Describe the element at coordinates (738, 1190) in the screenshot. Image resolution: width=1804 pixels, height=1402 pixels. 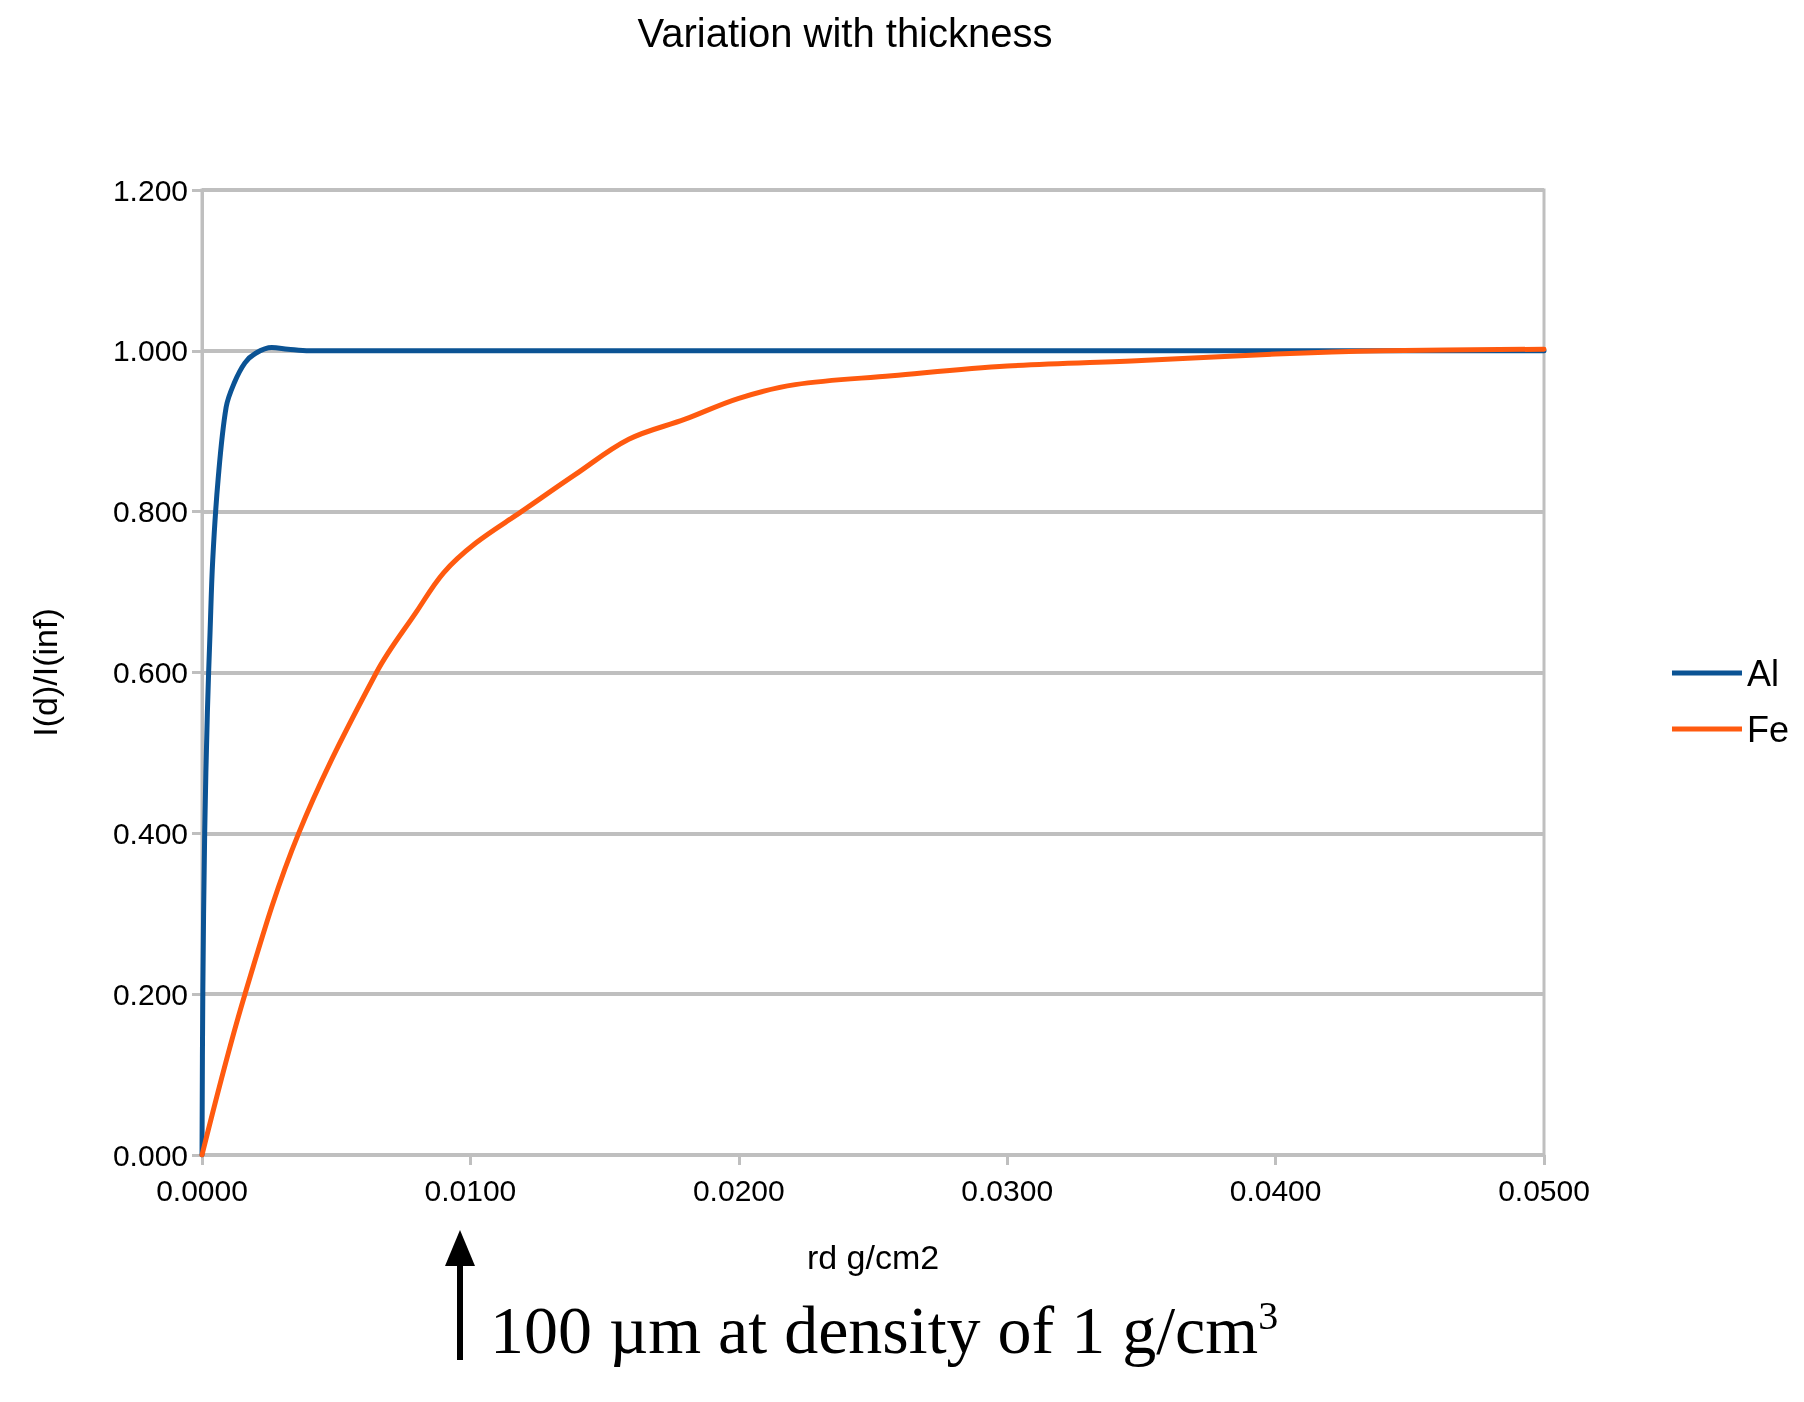
I see `x-tick-label: 0.0200` at that location.